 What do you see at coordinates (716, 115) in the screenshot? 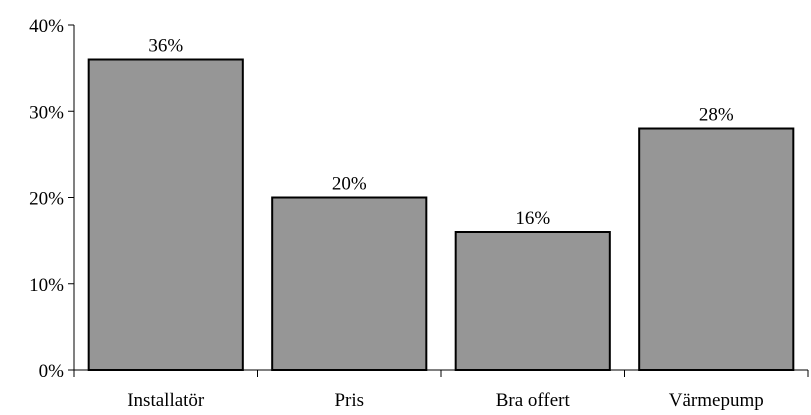
I see `data-label-4: 28%` at bounding box center [716, 115].